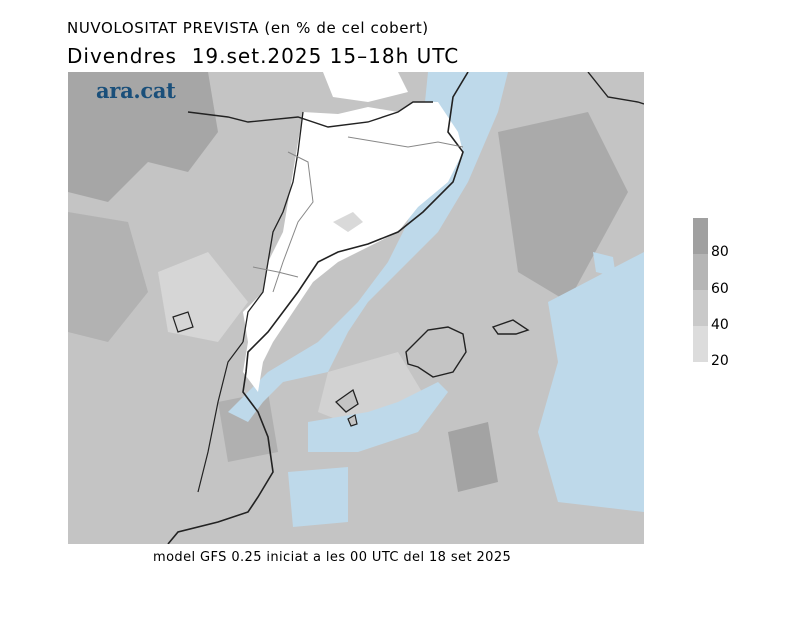  I want to click on mallorca-island, so click(436, 352).